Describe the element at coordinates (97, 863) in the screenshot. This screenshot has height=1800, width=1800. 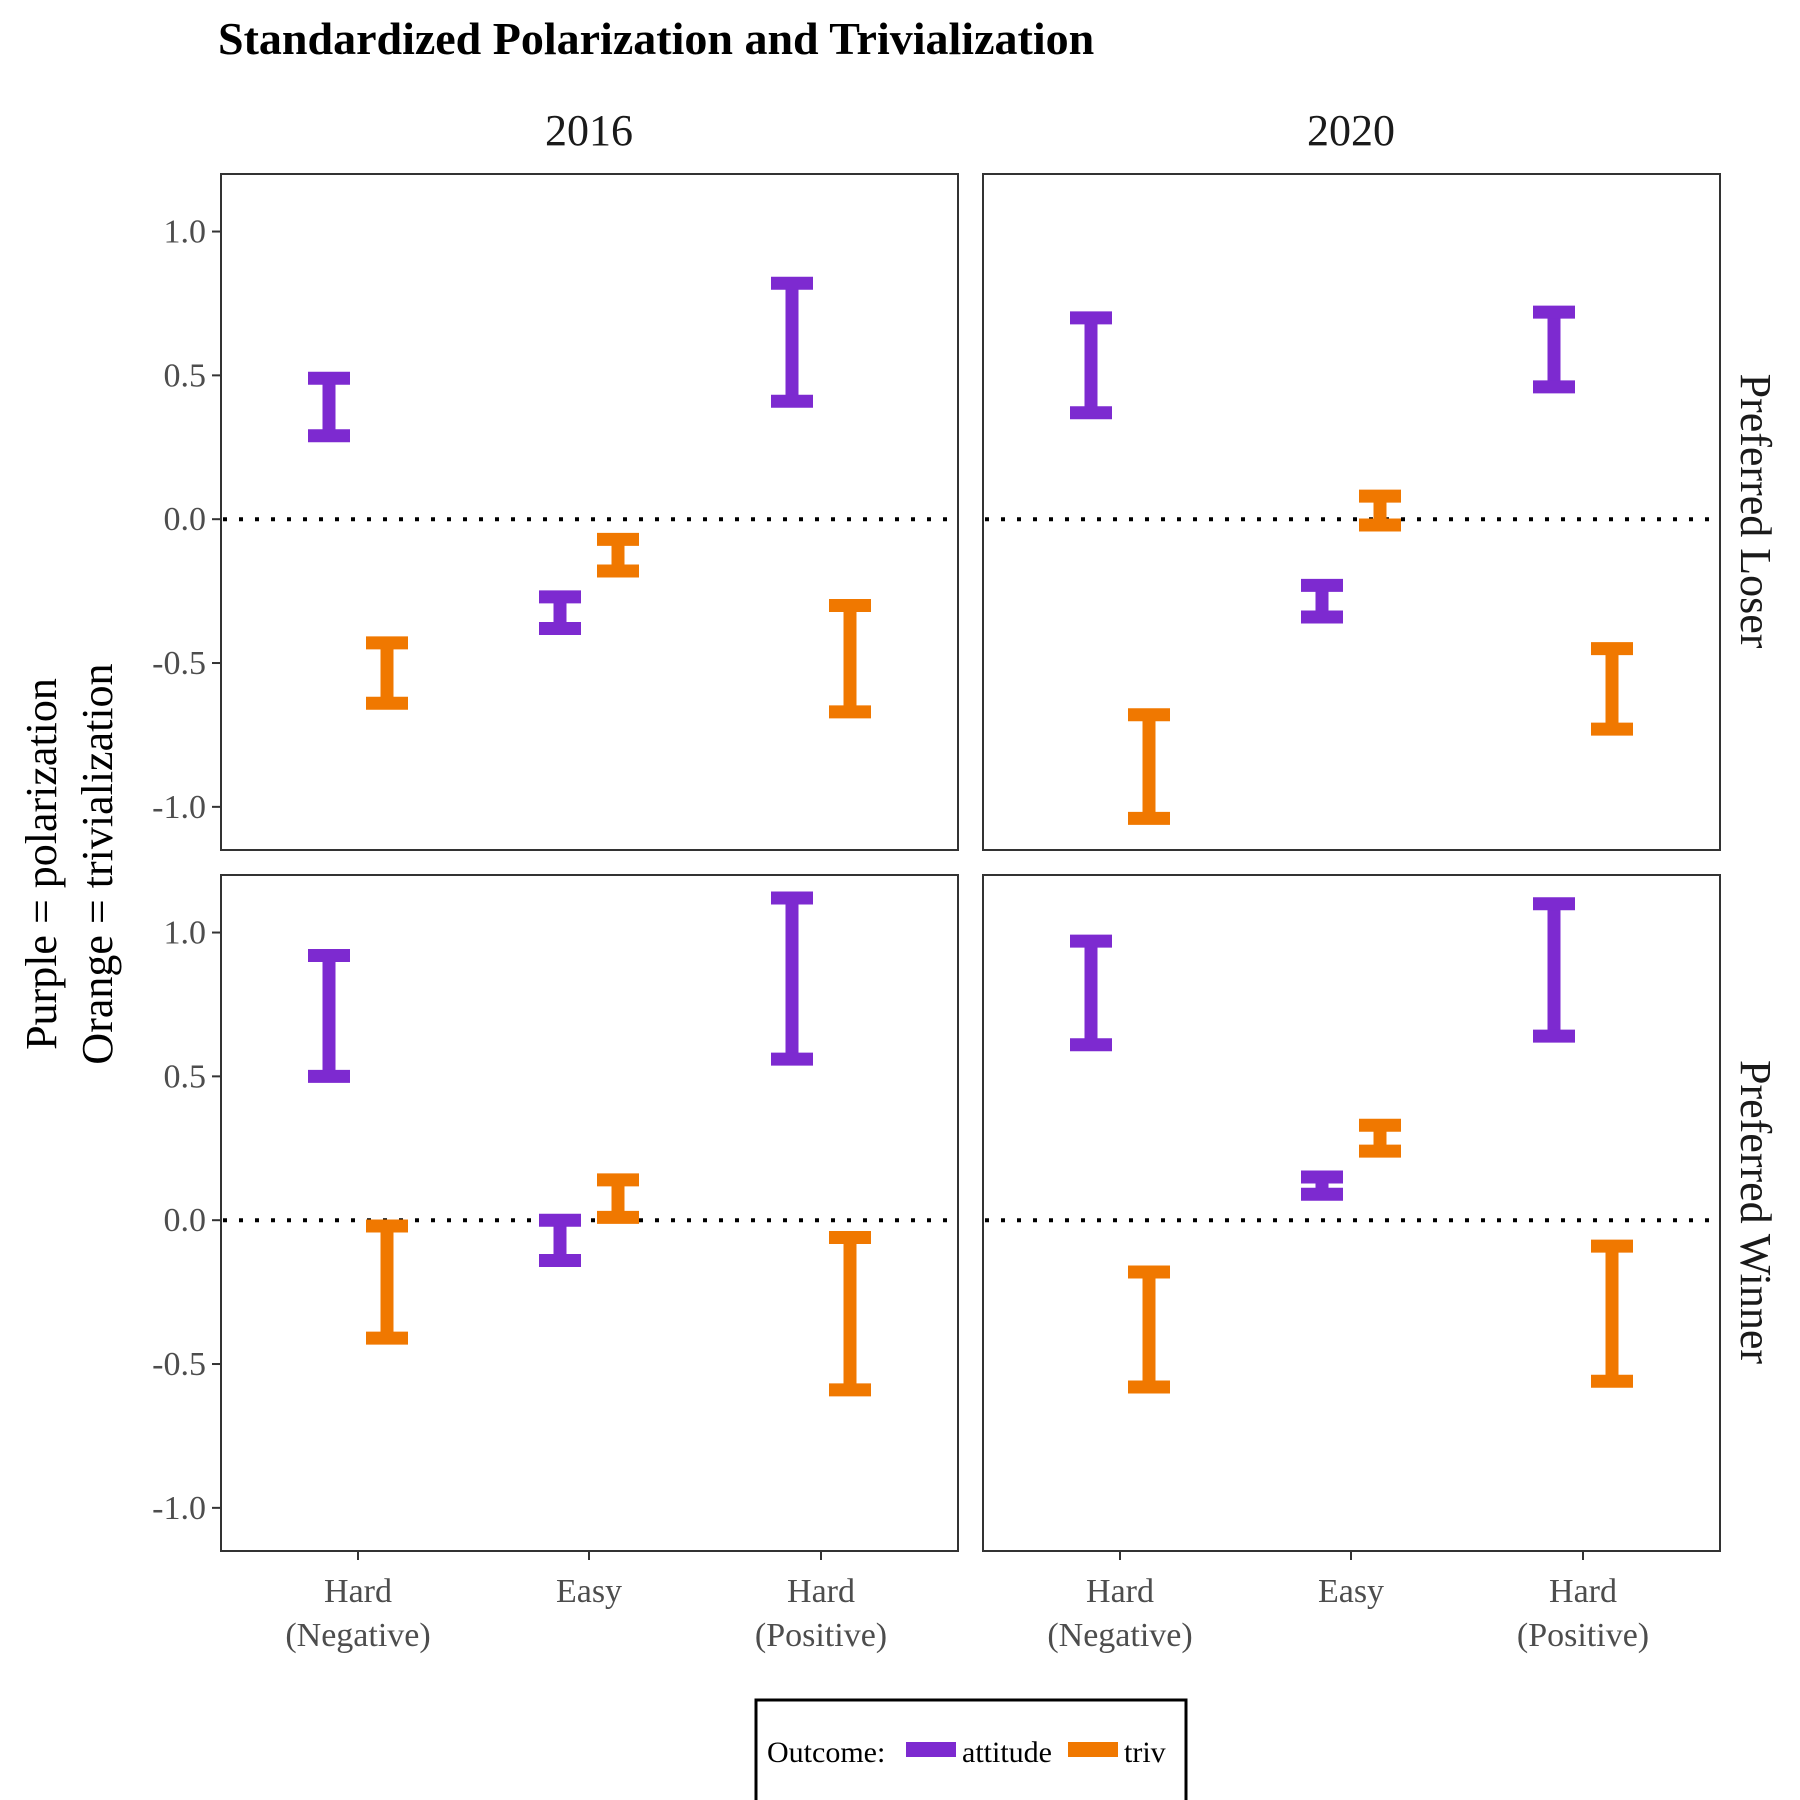
I see `y-axis-title-line2: Orange = trivialization` at that location.